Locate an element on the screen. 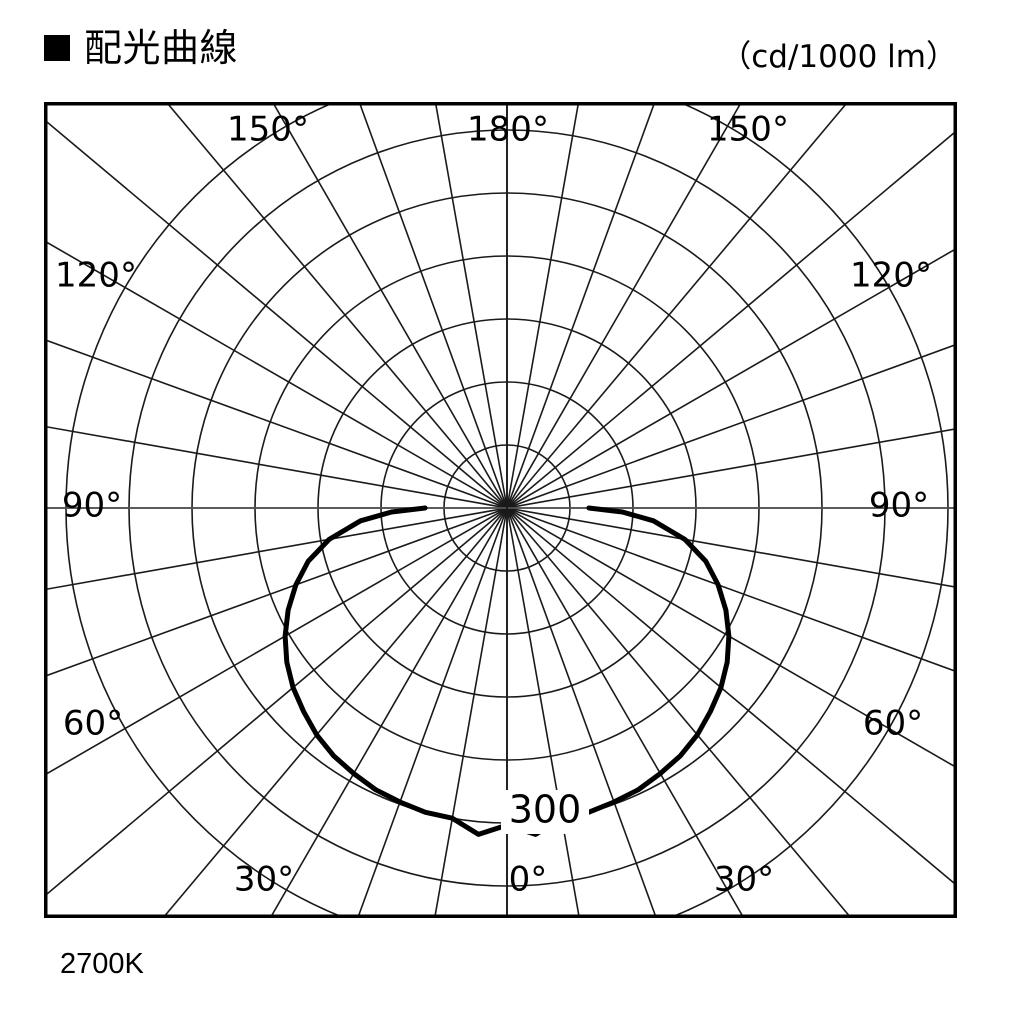  figure-header: 配光曲線 （cd/1000 lm） is located at coordinates (512, 51).